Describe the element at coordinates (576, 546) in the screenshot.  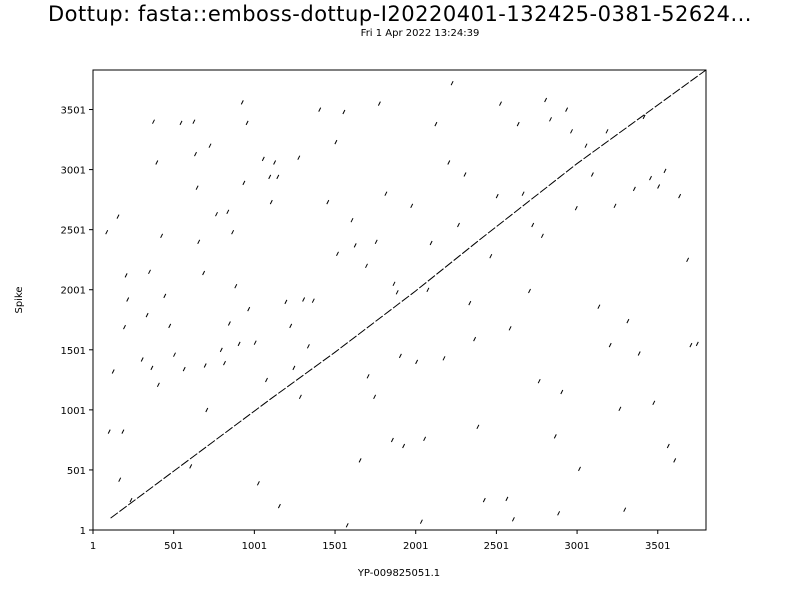
I see `x-tick-label: 3001` at that location.